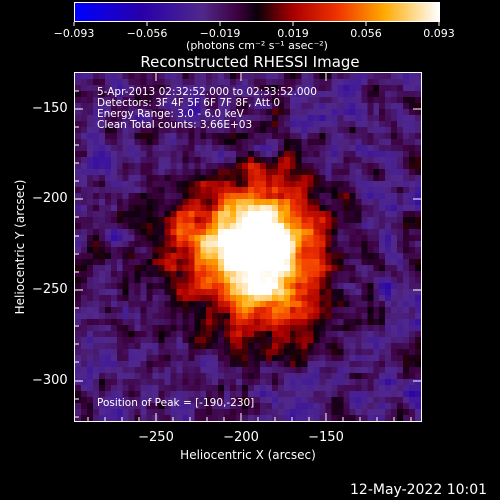 This screenshot has height=500, width=500. I want to click on colorbar-tick-label: 0.093, so click(439, 33).